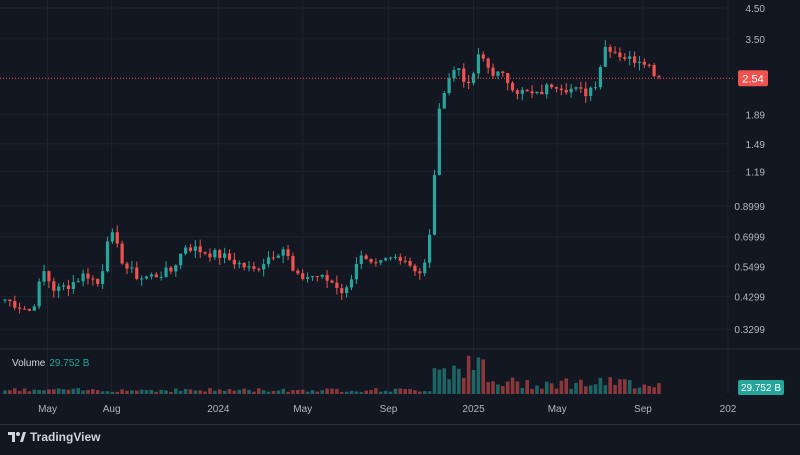 The image size is (800, 455). What do you see at coordinates (752, 79) in the screenshot?
I see `price-badge-text: 2.54` at bounding box center [752, 79].